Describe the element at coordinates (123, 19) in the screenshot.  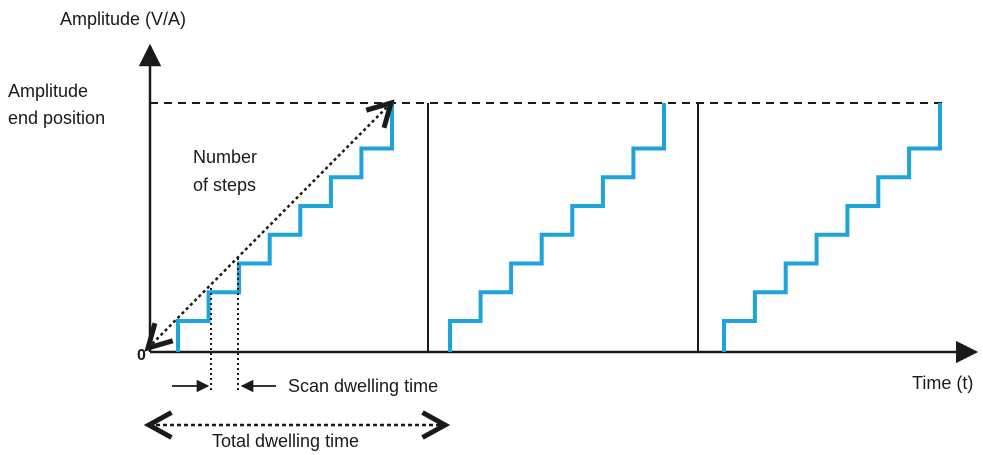
I see `y-axis-label: Amplitude (V/A)` at that location.